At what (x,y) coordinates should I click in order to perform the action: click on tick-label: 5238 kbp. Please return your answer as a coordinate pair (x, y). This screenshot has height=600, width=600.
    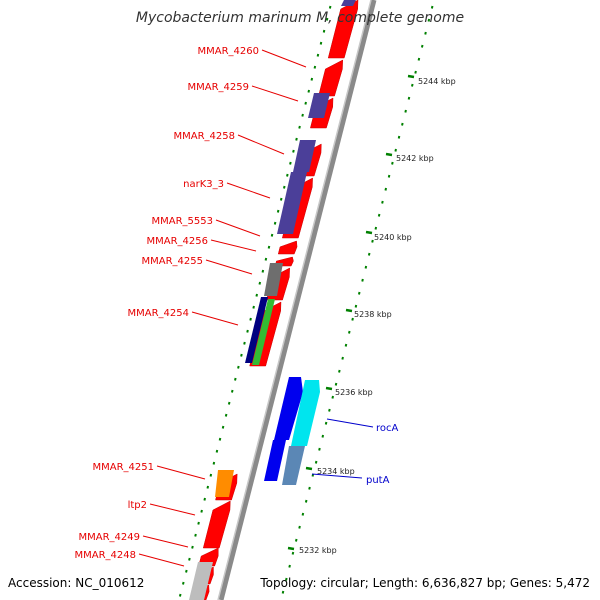
    Looking at the image, I should click on (373, 314).